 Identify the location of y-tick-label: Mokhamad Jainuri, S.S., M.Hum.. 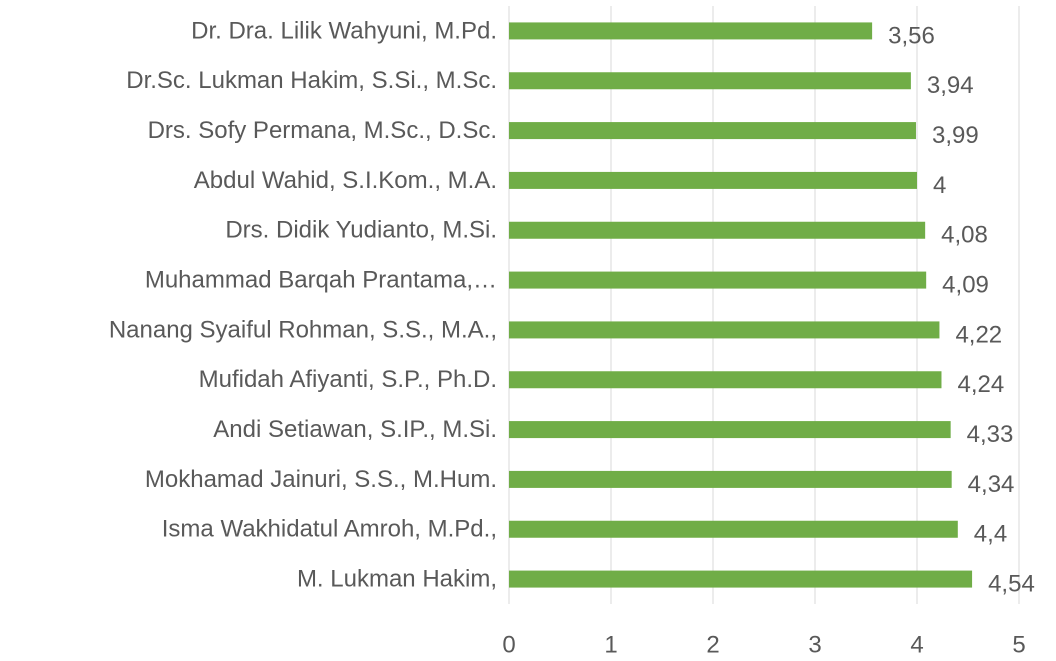
(321, 479).